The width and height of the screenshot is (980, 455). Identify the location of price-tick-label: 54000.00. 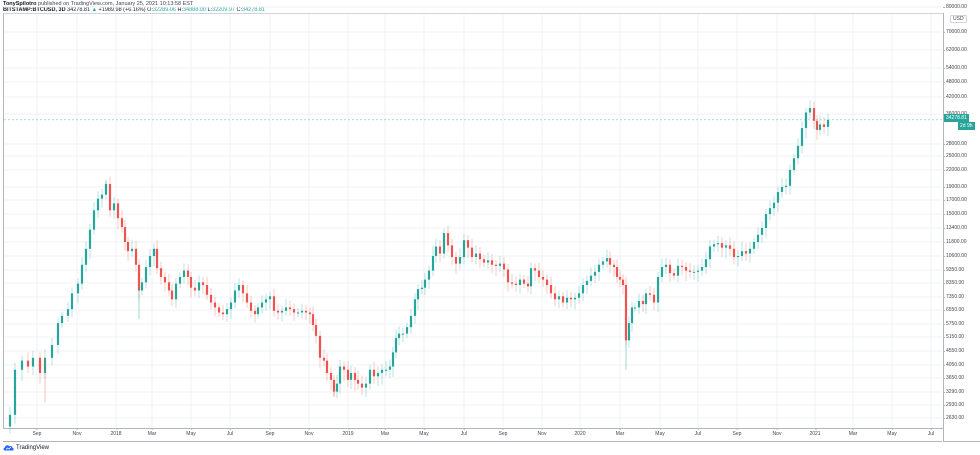
(955, 68).